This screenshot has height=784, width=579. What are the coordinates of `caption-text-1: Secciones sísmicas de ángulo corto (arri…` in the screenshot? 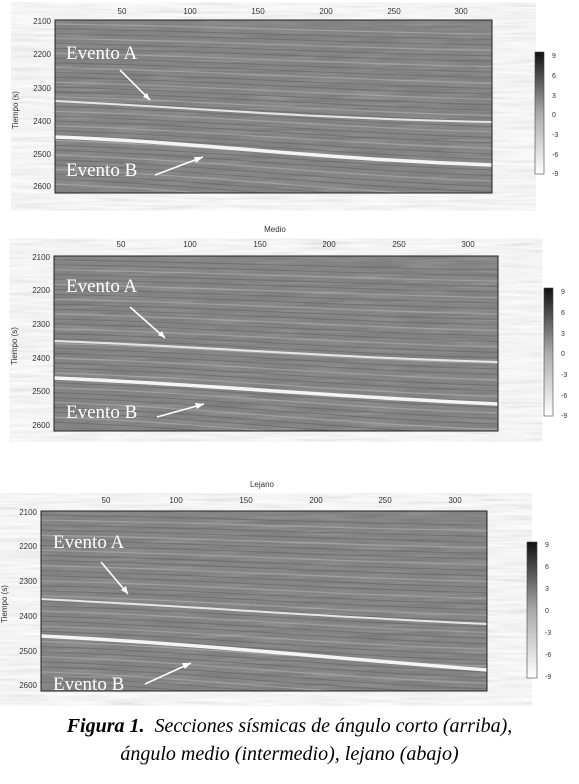 It's located at (333, 726).